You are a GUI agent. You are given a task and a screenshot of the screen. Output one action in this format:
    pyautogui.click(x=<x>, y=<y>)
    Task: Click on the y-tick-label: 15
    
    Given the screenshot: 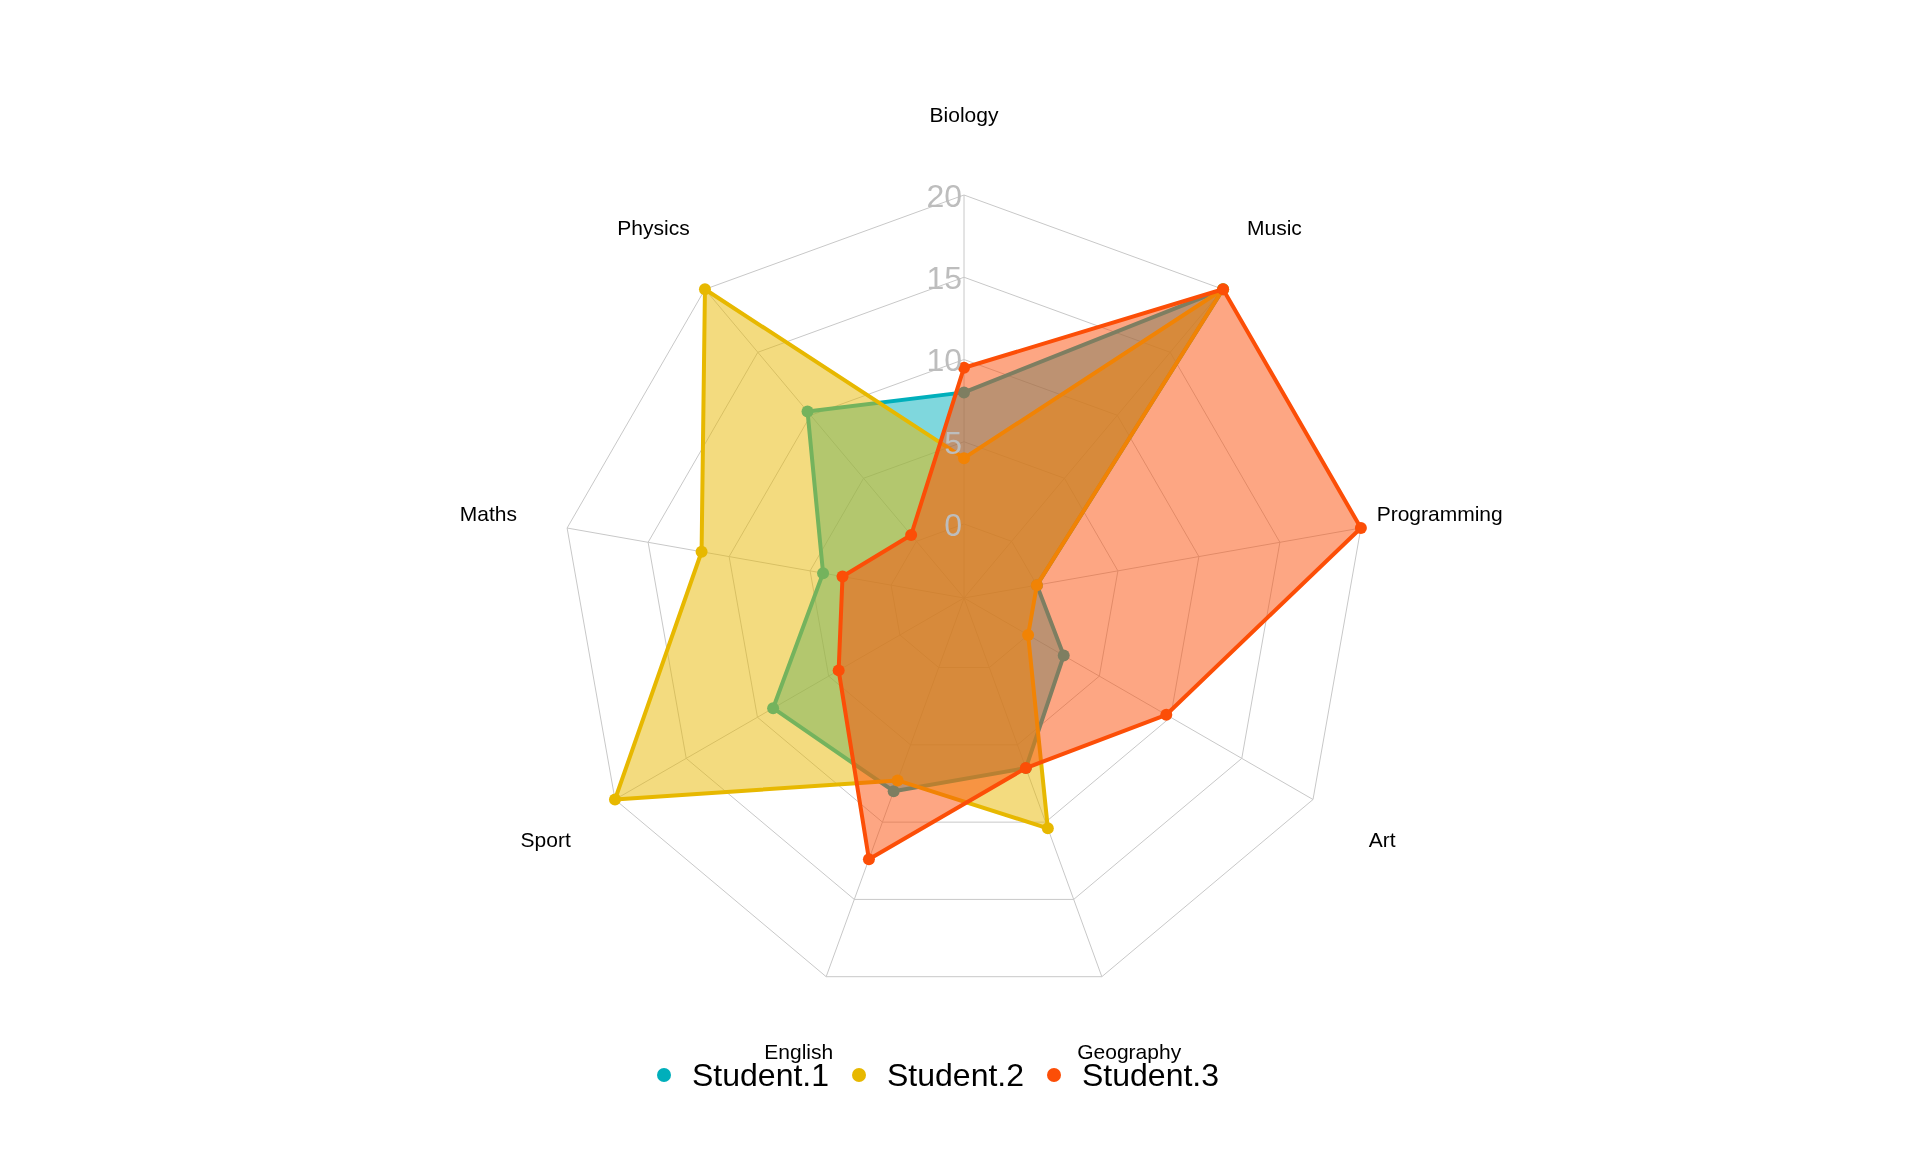 What is the action you would take?
    pyautogui.click(x=944, y=278)
    